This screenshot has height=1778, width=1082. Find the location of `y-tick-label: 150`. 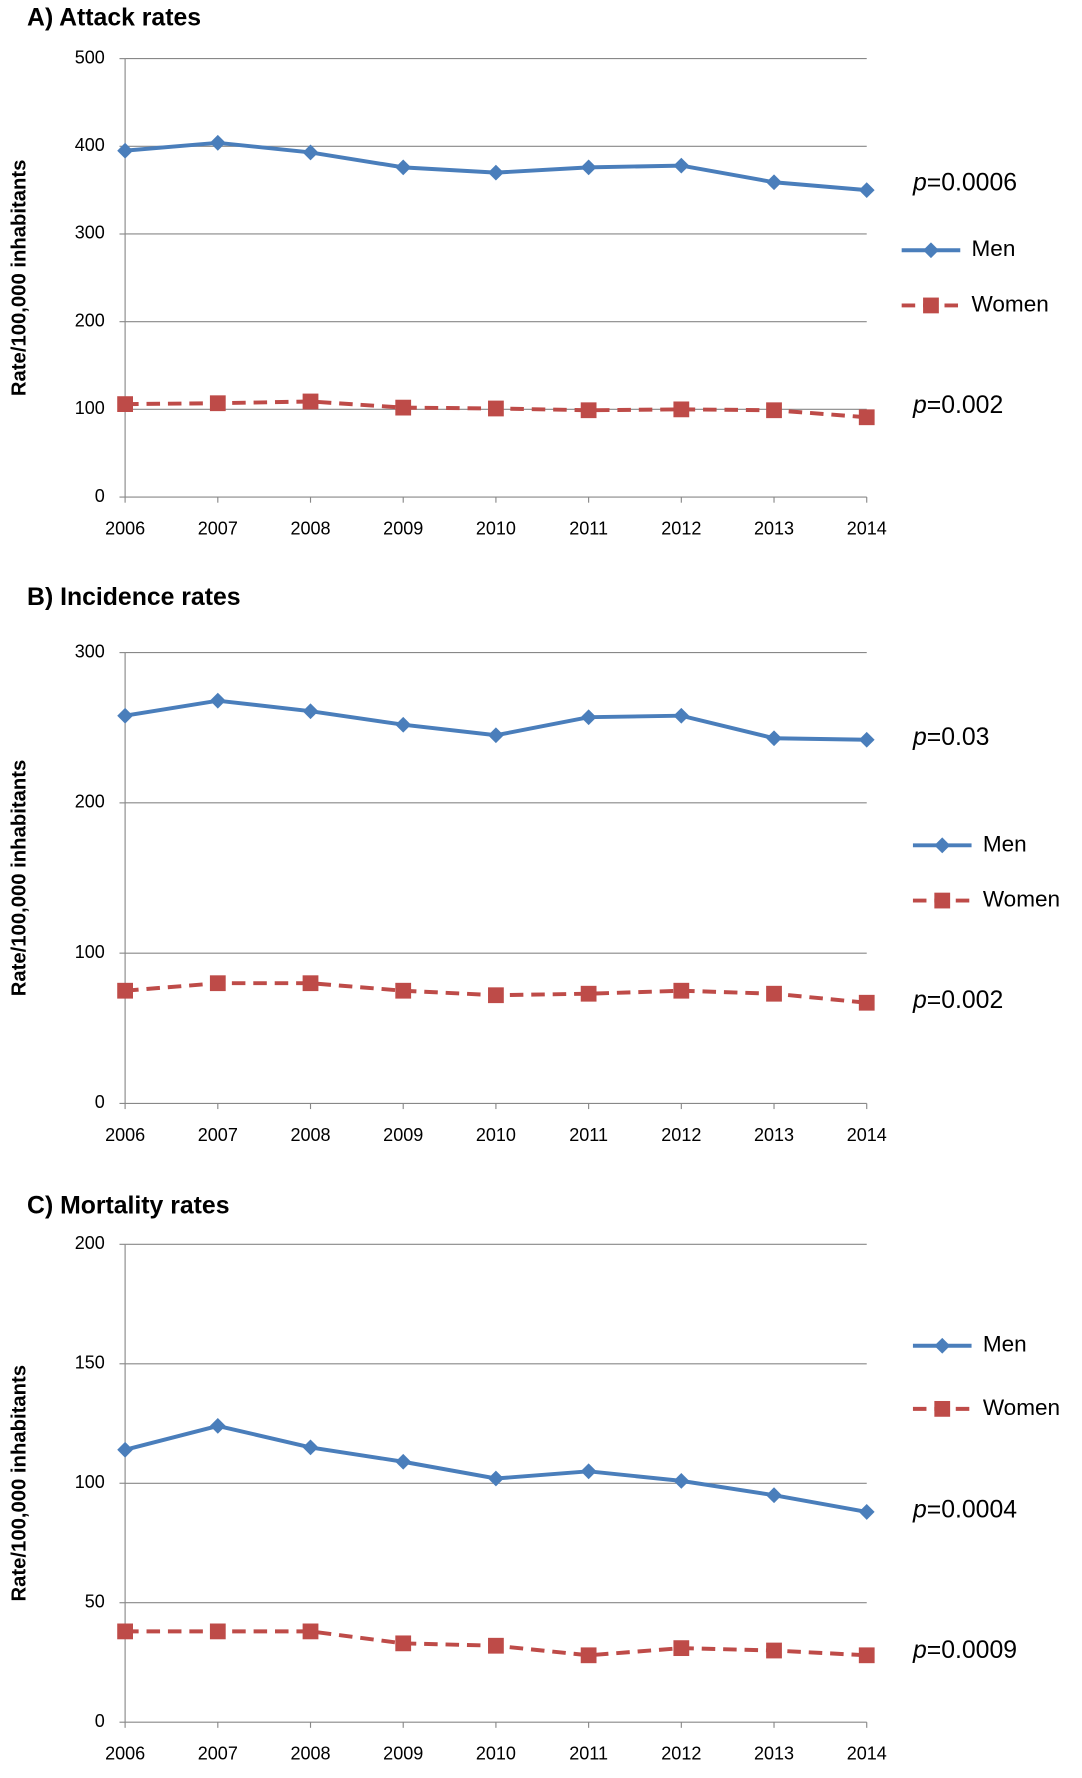

y-tick-label: 150 is located at coordinates (90, 1363).